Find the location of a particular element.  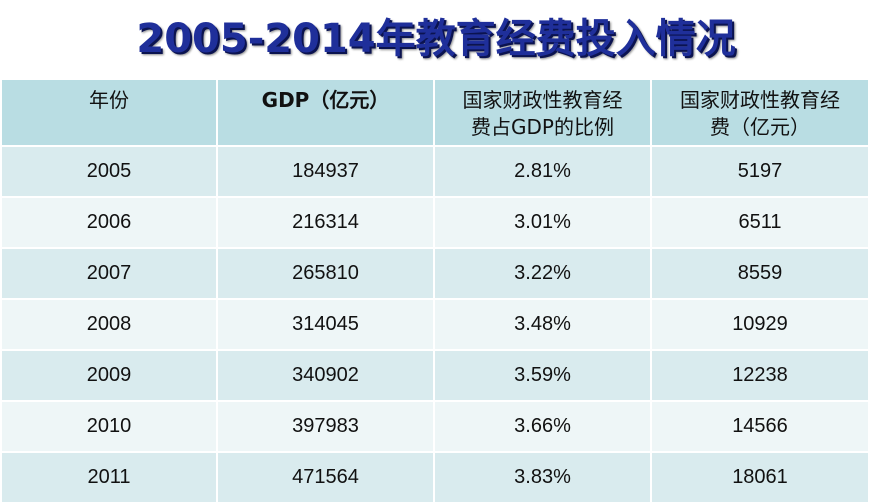

cell-ratio: 3.01% is located at coordinates (542, 222).